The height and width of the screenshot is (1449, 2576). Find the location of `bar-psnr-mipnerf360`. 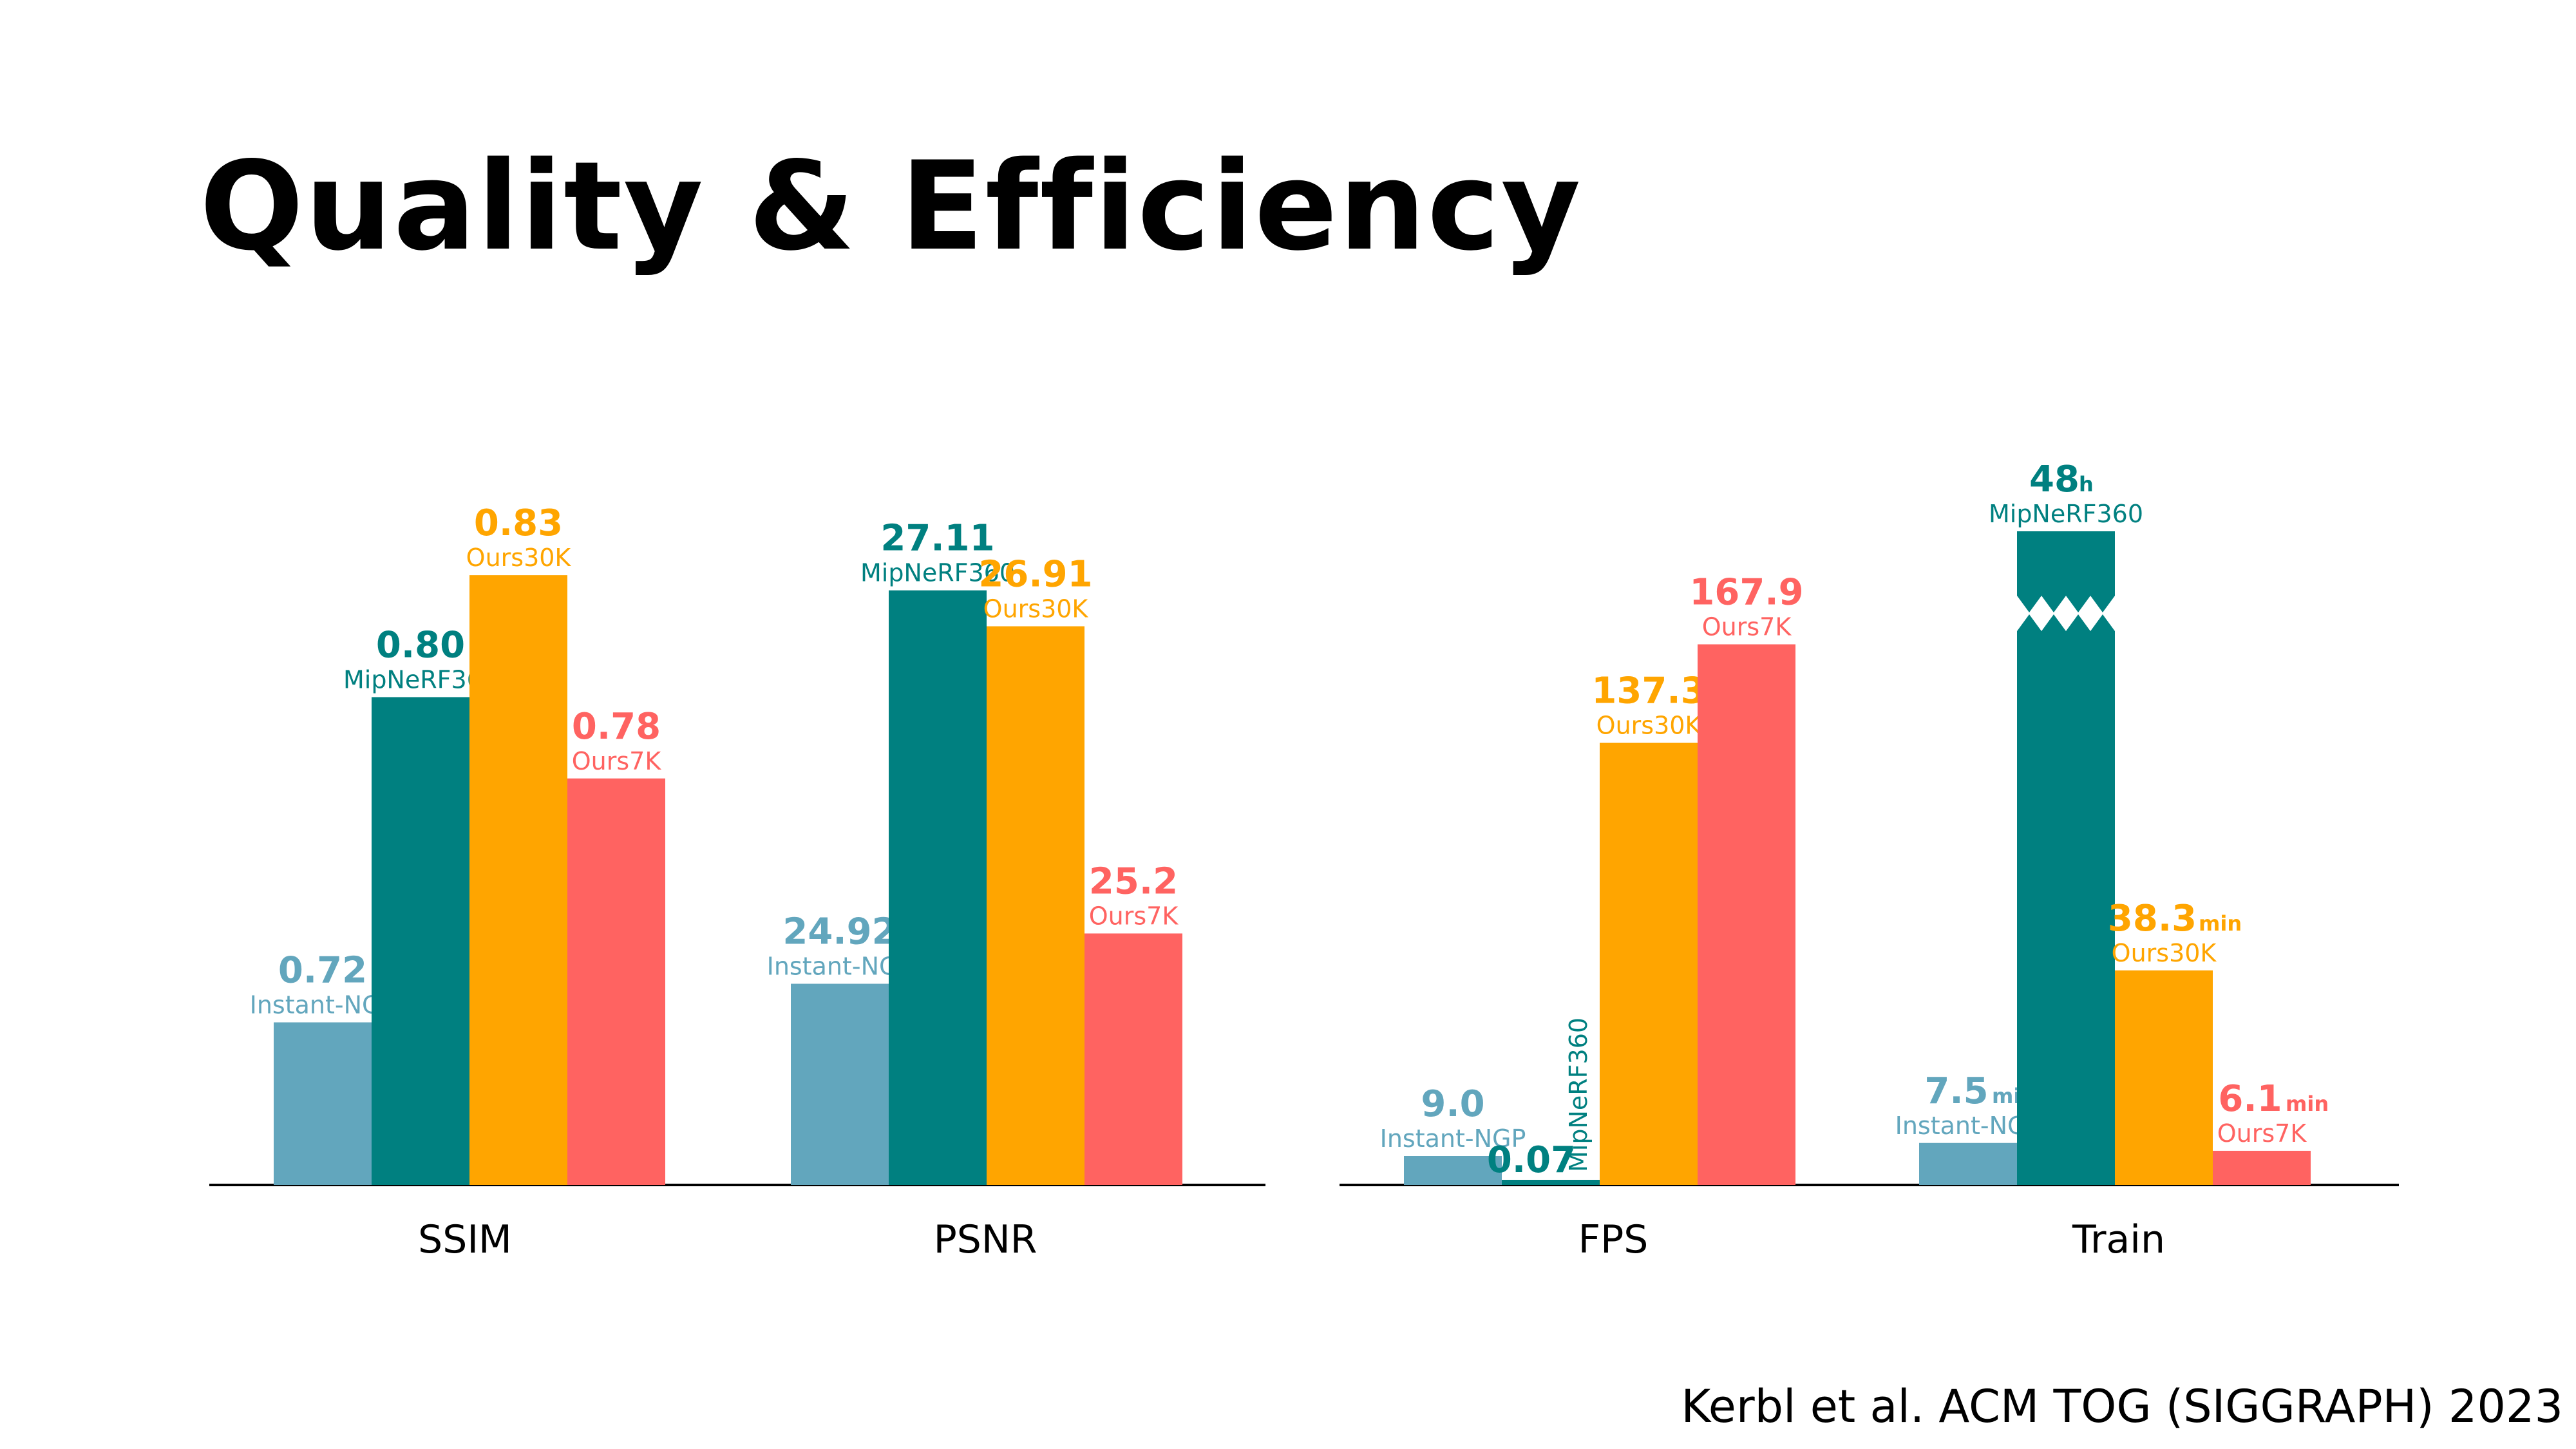

bar-psnr-mipnerf360 is located at coordinates (938, 887).